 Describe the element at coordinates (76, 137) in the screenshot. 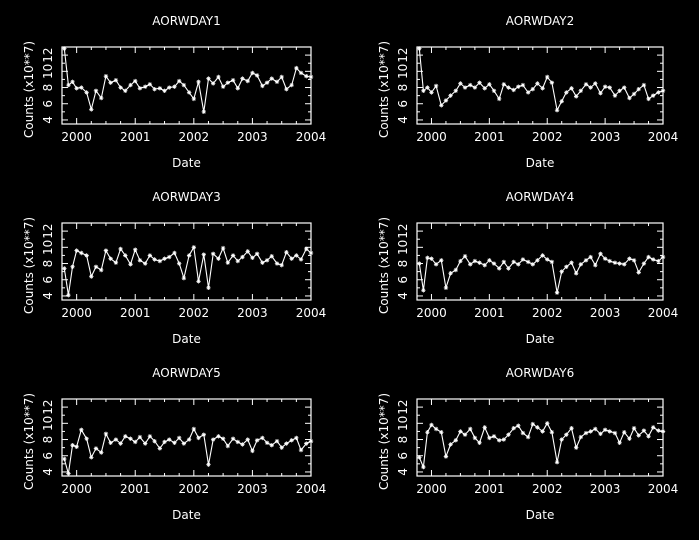

I see `x-tick-label: 2000` at that location.